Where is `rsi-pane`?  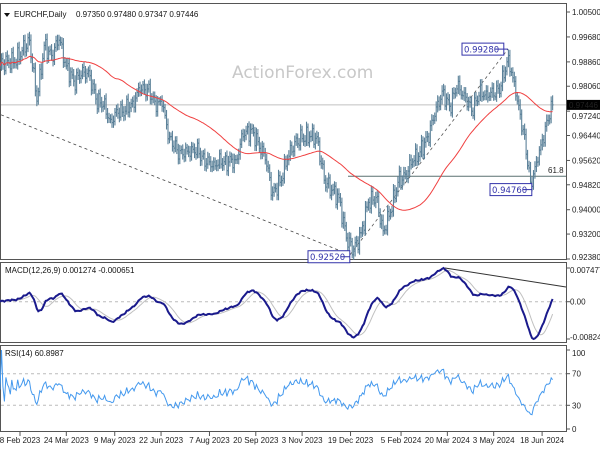 rsi-pane is located at coordinates (283, 382).